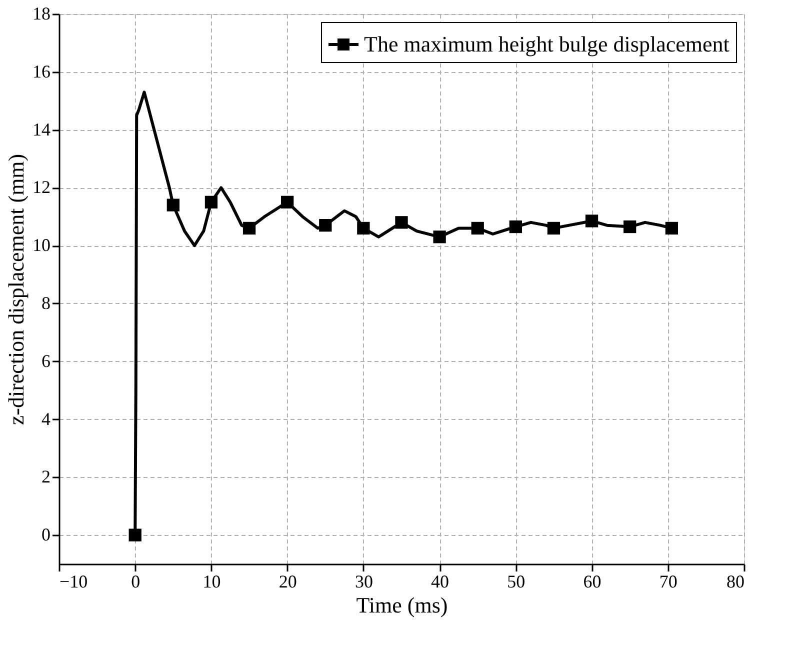 This screenshot has width=791, height=663. What do you see at coordinates (41, 14) in the screenshot?
I see `y-tick-label: 18` at bounding box center [41, 14].